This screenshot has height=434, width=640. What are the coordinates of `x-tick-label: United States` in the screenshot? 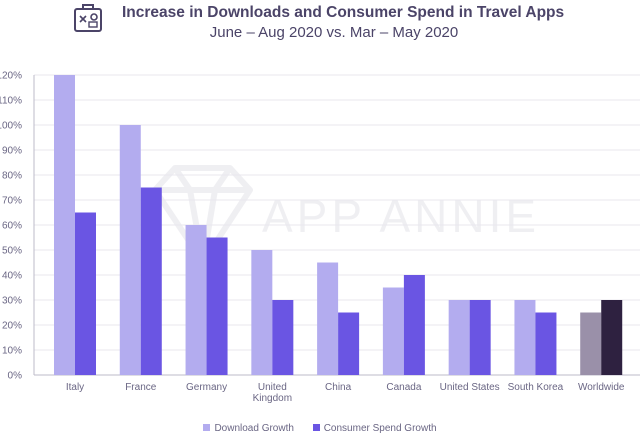 It's located at (470, 387).